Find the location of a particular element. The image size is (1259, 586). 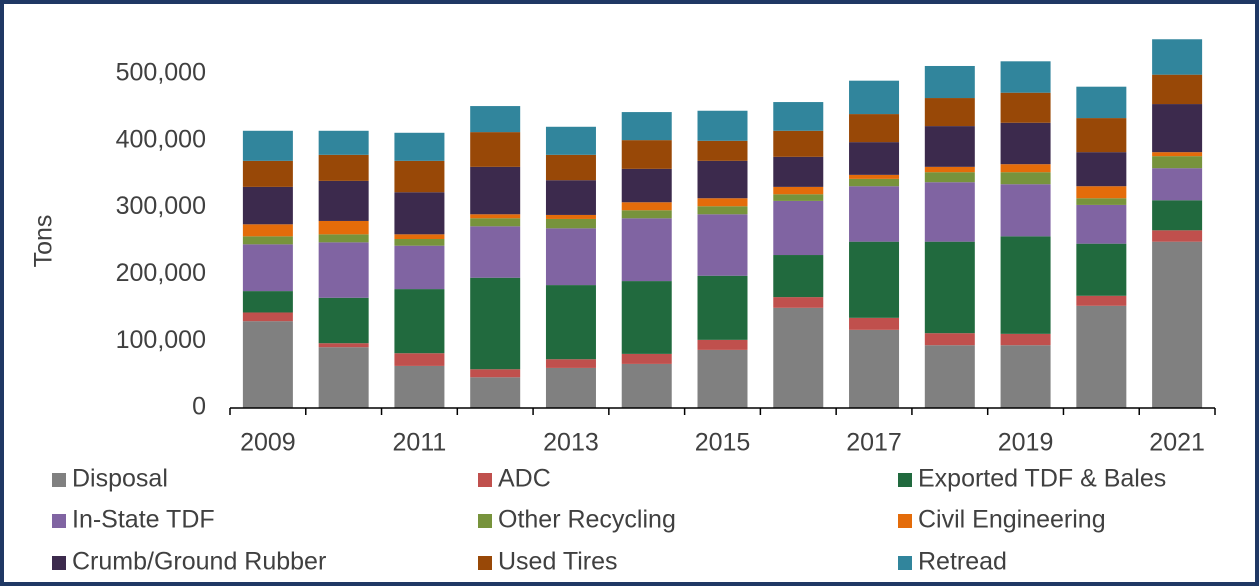

x-tick-label: 2015 is located at coordinates (723, 443).